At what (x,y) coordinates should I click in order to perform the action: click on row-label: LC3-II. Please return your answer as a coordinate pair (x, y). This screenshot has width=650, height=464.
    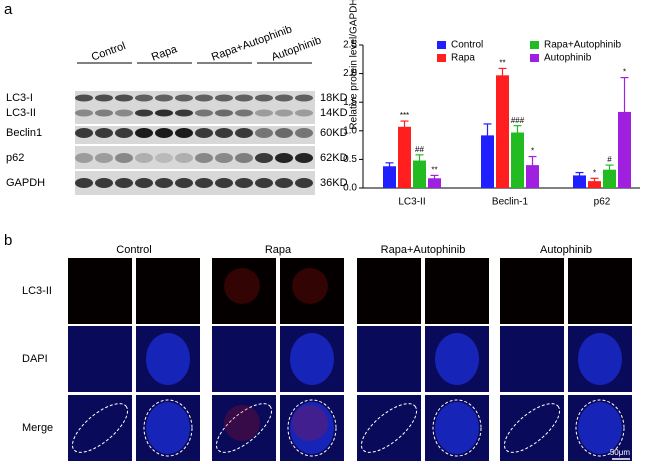
    Looking at the image, I should click on (37, 291).